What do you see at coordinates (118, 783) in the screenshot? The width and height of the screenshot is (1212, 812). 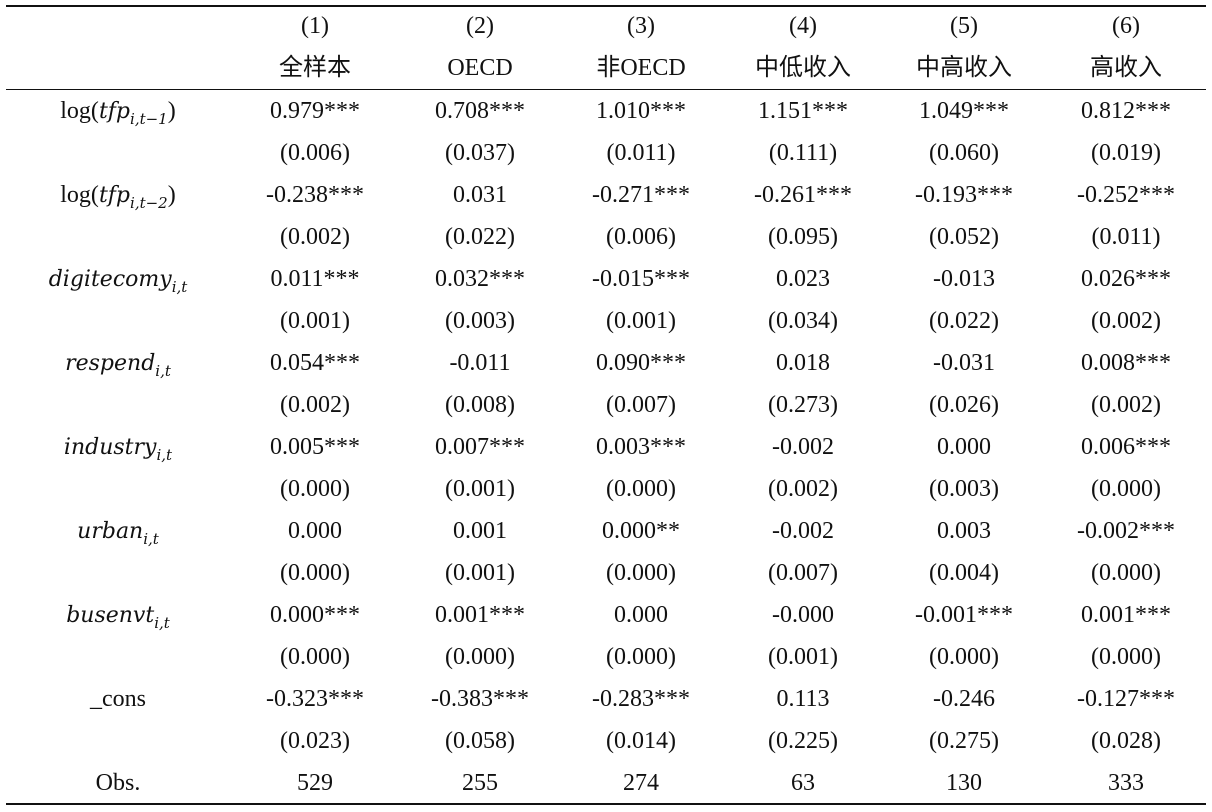 I see `obs-label: Obs.` at bounding box center [118, 783].